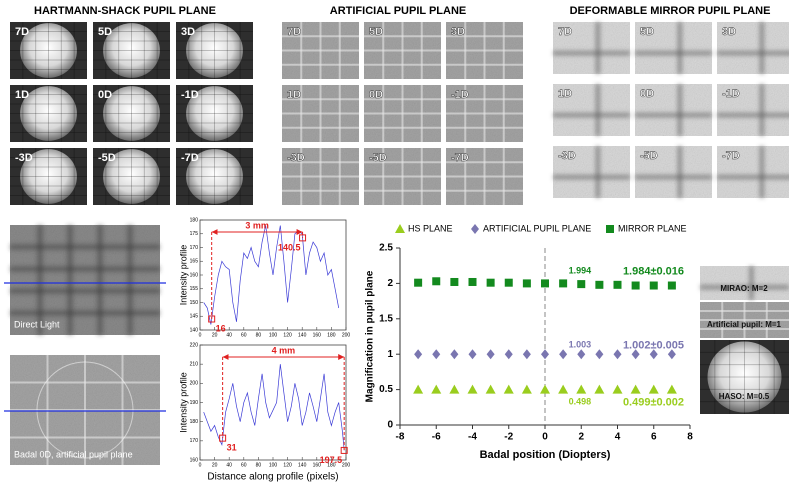  Describe the element at coordinates (690, 437) in the screenshot. I see `x-tick-label: 8` at that location.